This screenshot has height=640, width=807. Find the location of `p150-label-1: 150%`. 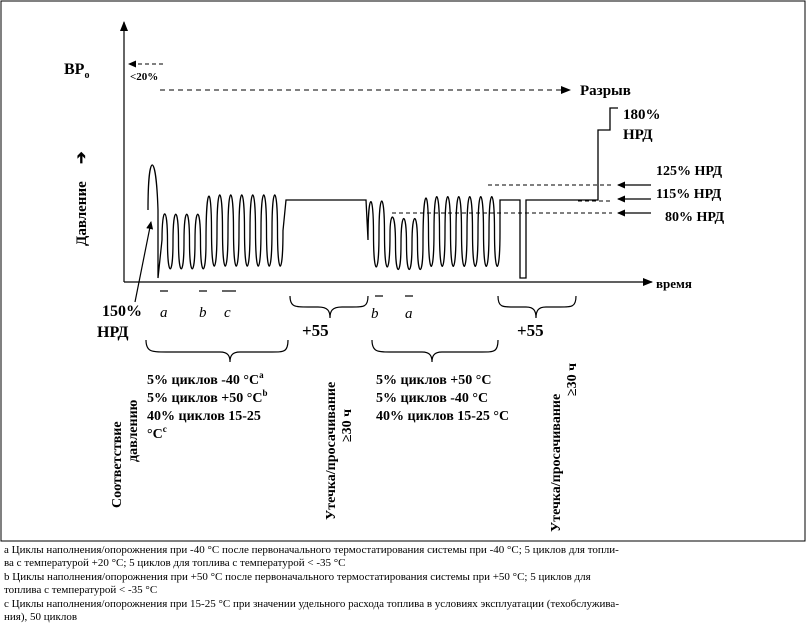

p150-label-1: 150% is located at coordinates (122, 311).